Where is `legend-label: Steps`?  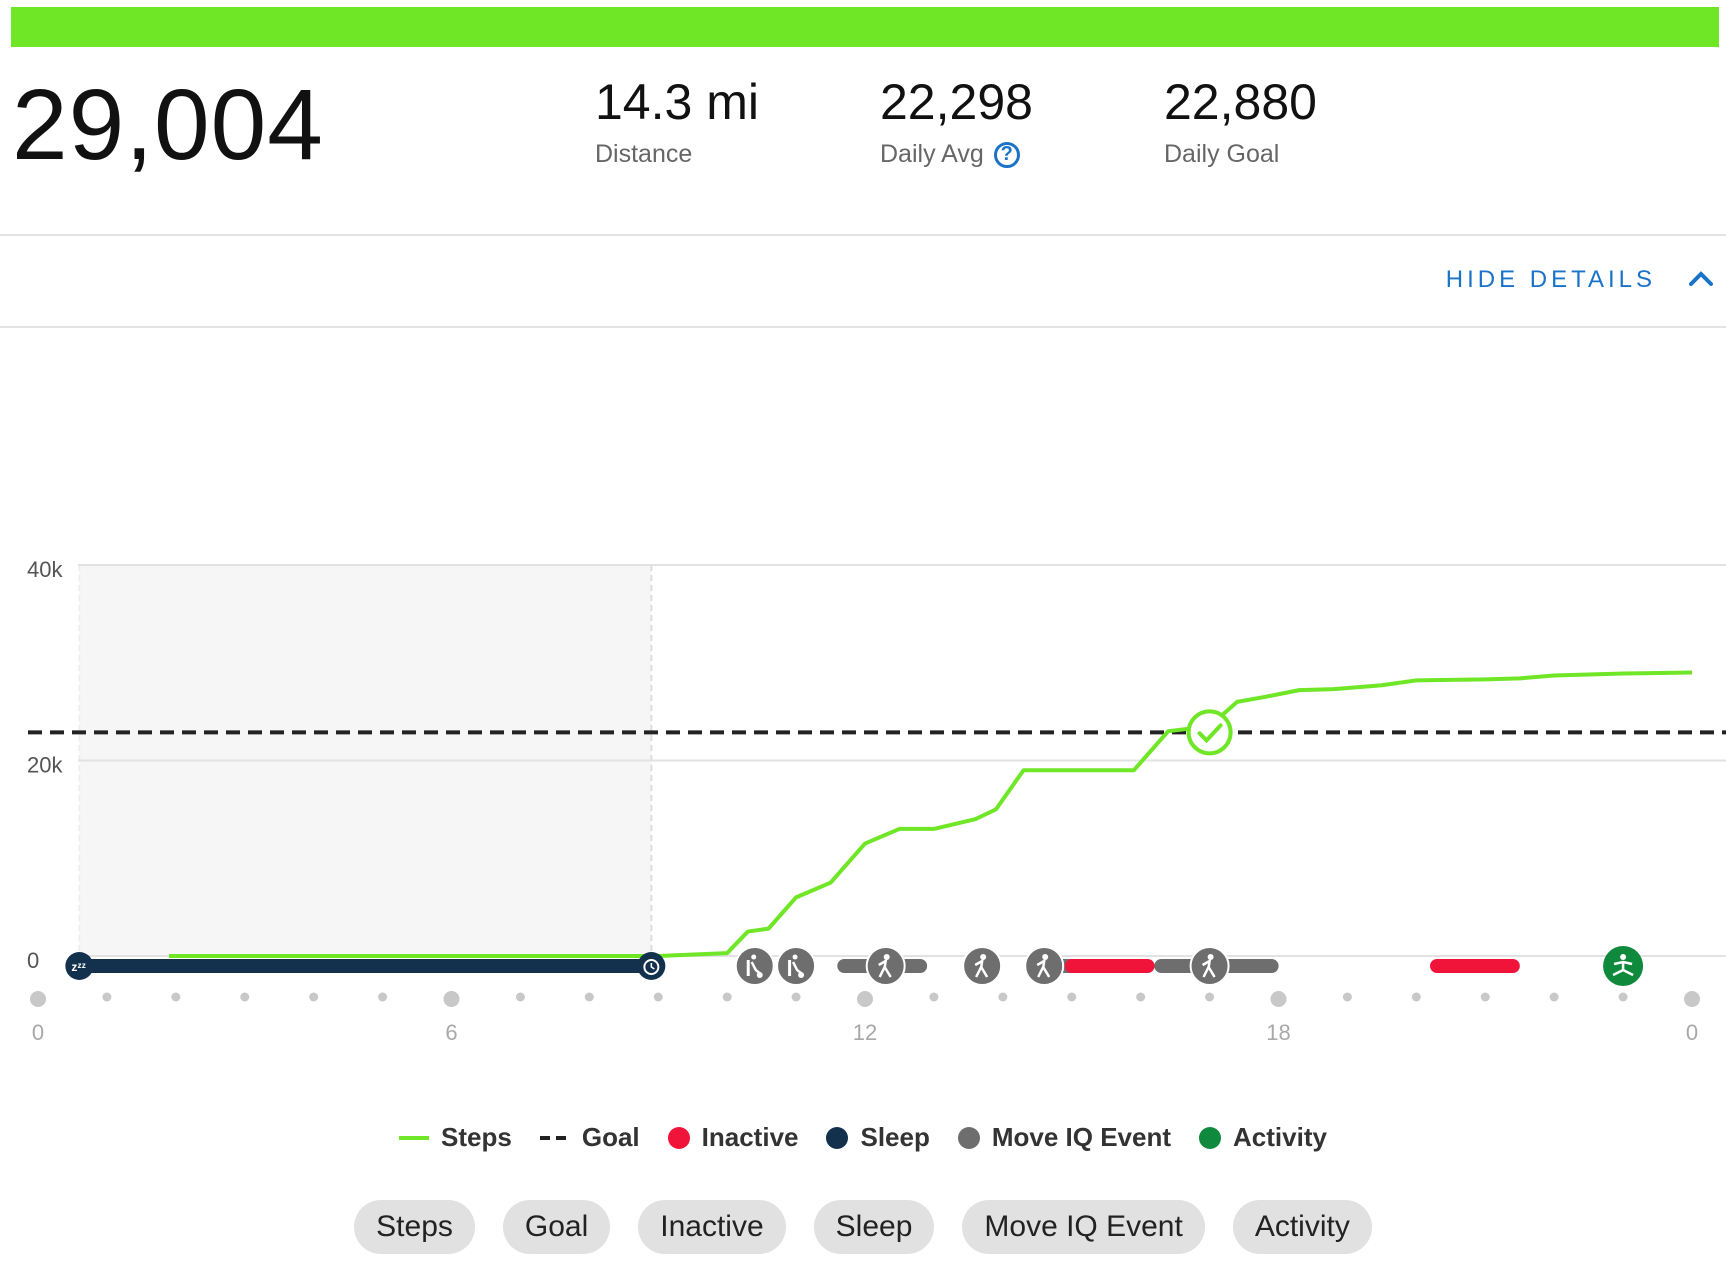 legend-label: Steps is located at coordinates (476, 1137).